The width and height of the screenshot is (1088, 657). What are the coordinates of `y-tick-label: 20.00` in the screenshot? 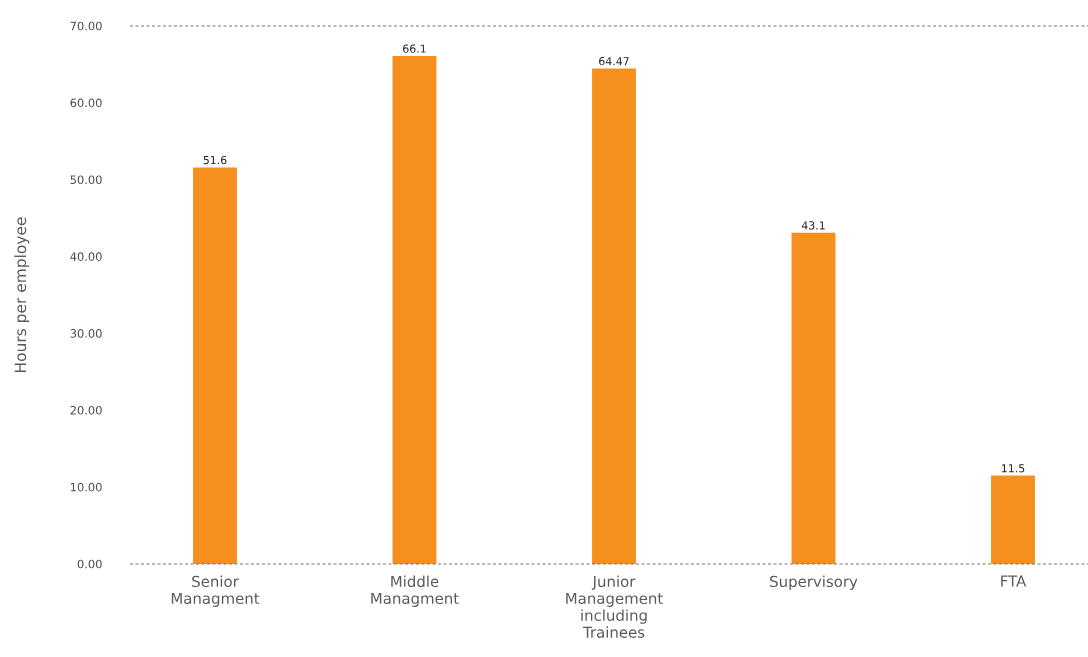 It's located at (86, 410).